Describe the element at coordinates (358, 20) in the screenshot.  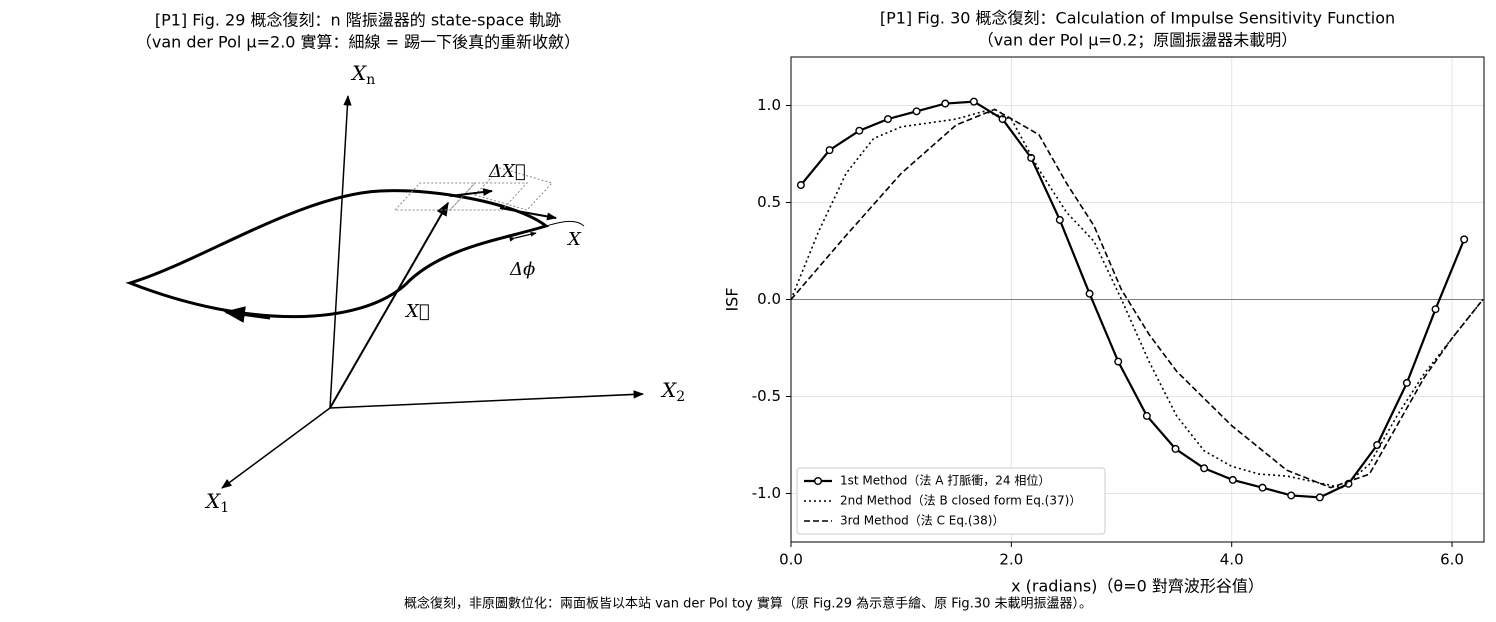
I see `chart-title: [P1] Fig. 29 概念復刻：n 階振盪器的 state-space 軌跡` at that location.